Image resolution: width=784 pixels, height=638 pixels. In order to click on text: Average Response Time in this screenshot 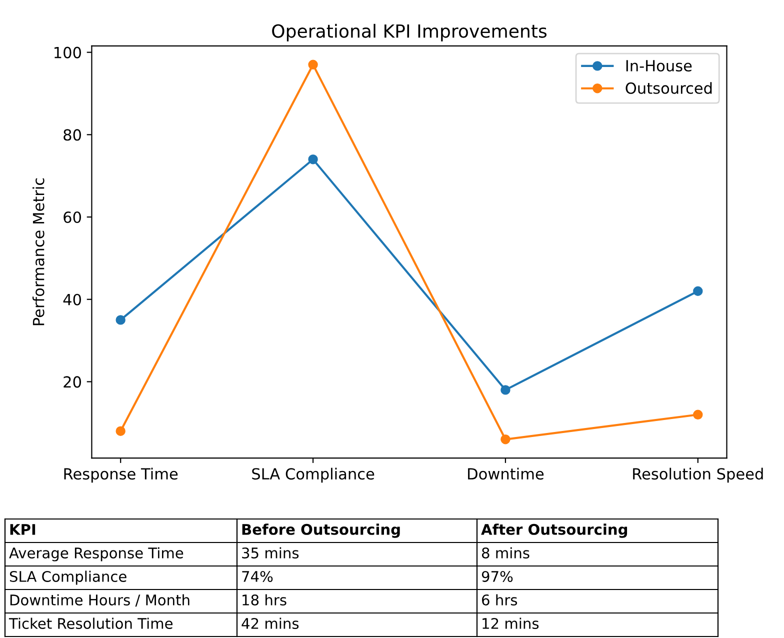, I will do `click(96, 554)`.